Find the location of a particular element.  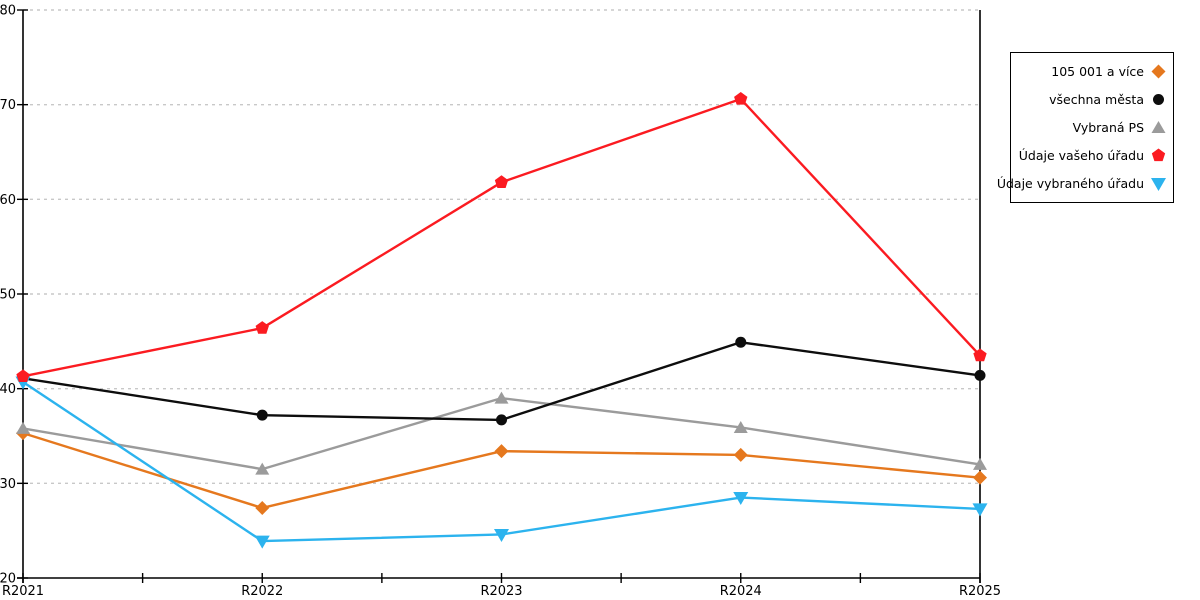

legend-label: Vybraná PS is located at coordinates (1108, 127).